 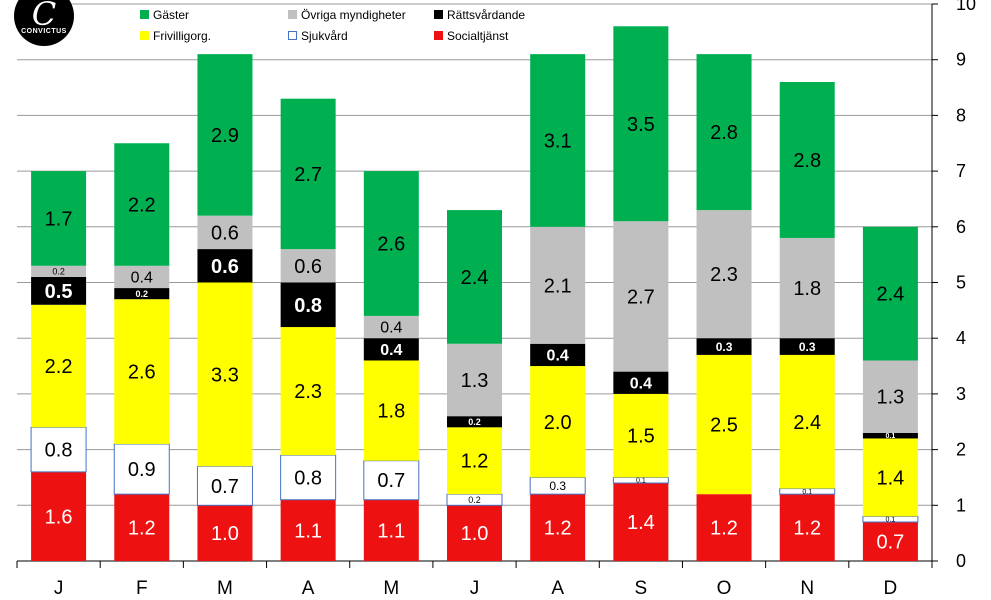 I want to click on legend-label: Rättsvårdande, so click(x=486, y=15).